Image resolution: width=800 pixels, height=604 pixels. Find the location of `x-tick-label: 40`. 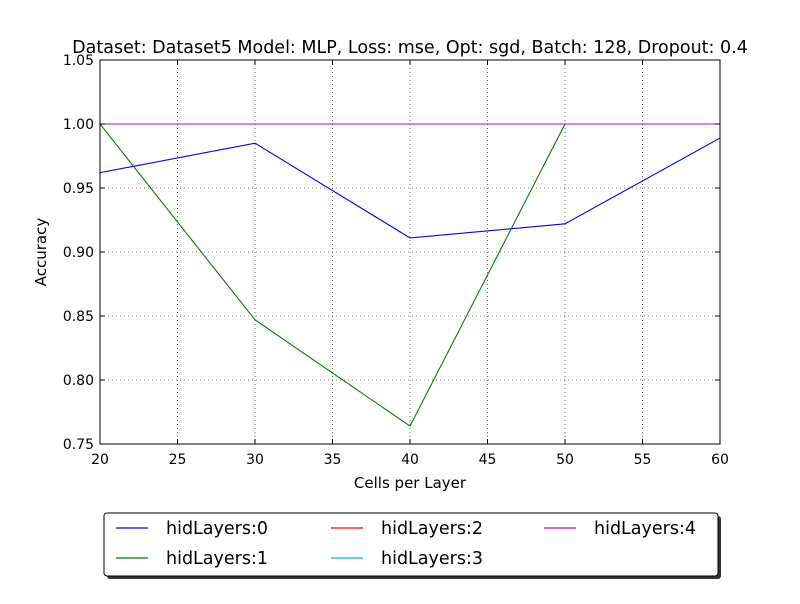

x-tick-label: 40 is located at coordinates (410, 460).